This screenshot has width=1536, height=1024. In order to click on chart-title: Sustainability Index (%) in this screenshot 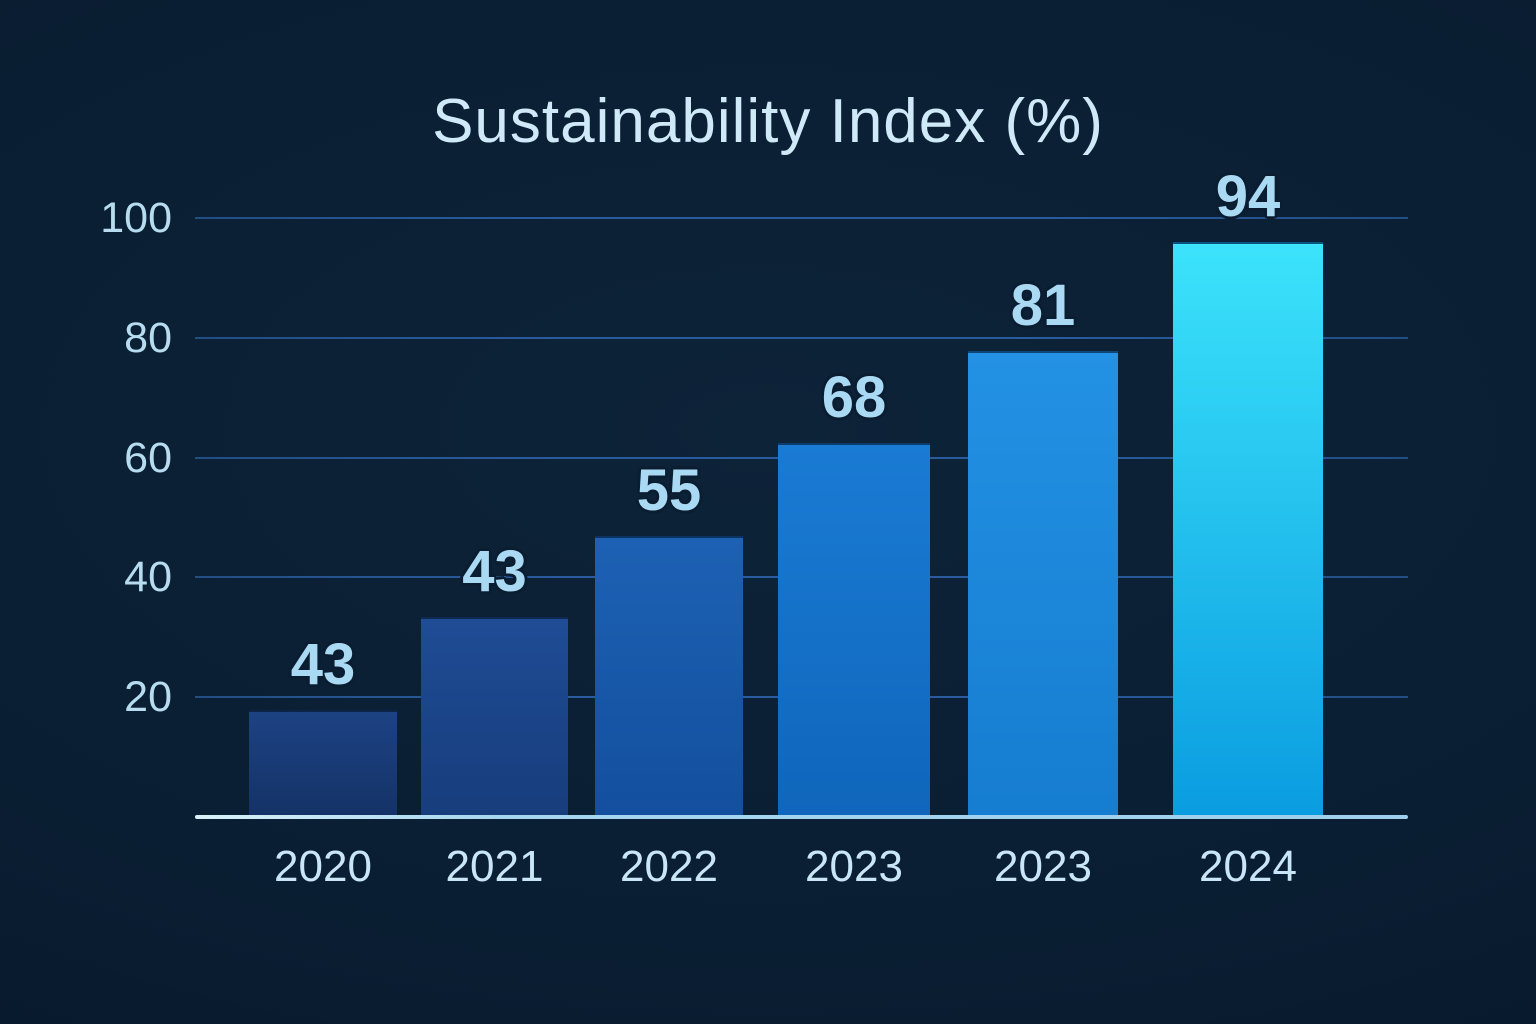, I will do `click(768, 121)`.